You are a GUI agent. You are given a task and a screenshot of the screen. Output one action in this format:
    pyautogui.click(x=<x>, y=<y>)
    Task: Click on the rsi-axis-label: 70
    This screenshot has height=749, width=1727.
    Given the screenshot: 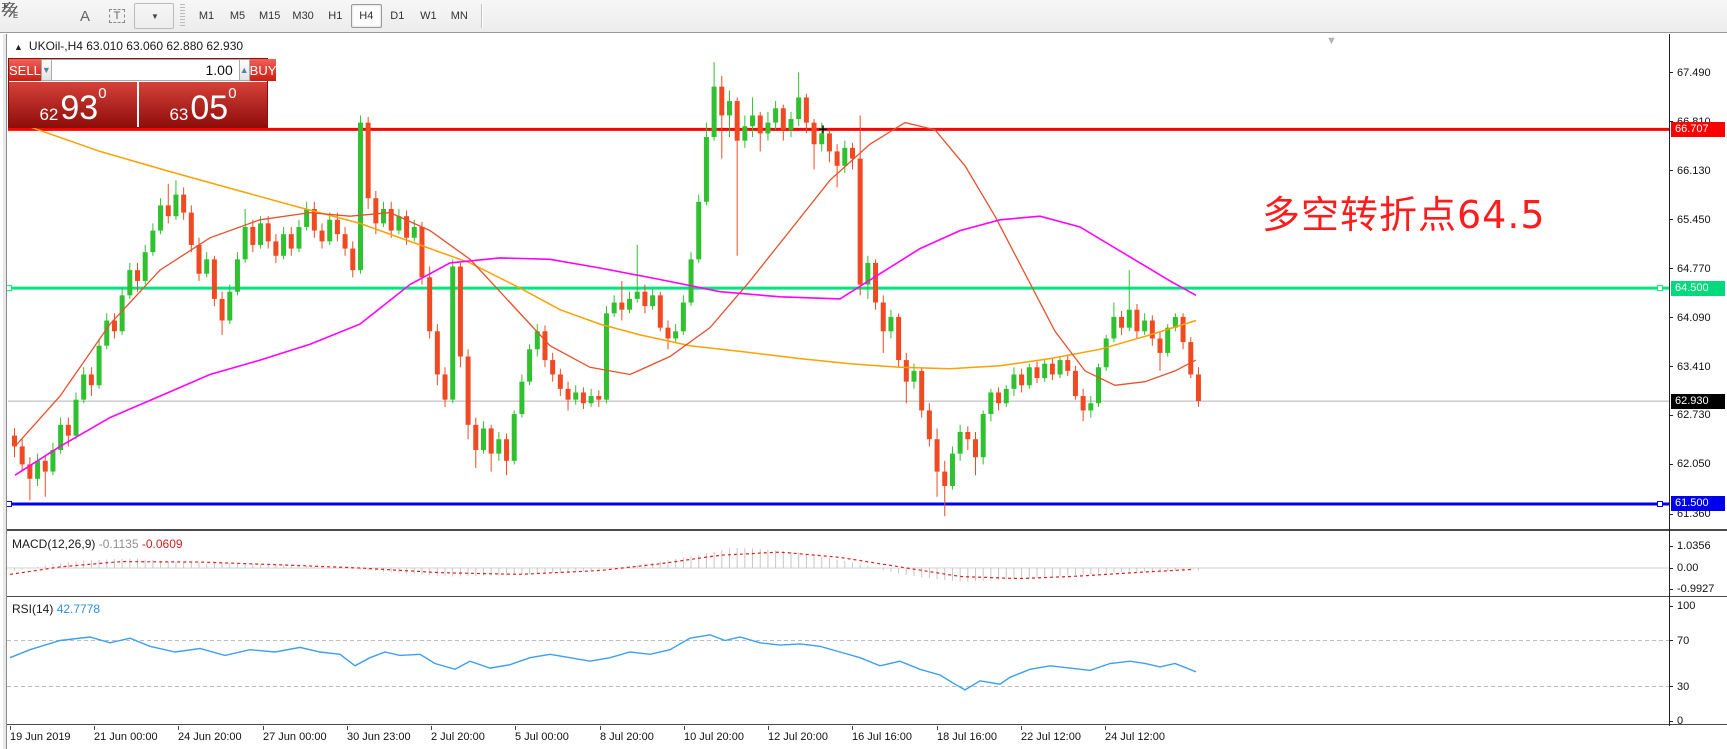 What is the action you would take?
    pyautogui.click(x=1683, y=640)
    